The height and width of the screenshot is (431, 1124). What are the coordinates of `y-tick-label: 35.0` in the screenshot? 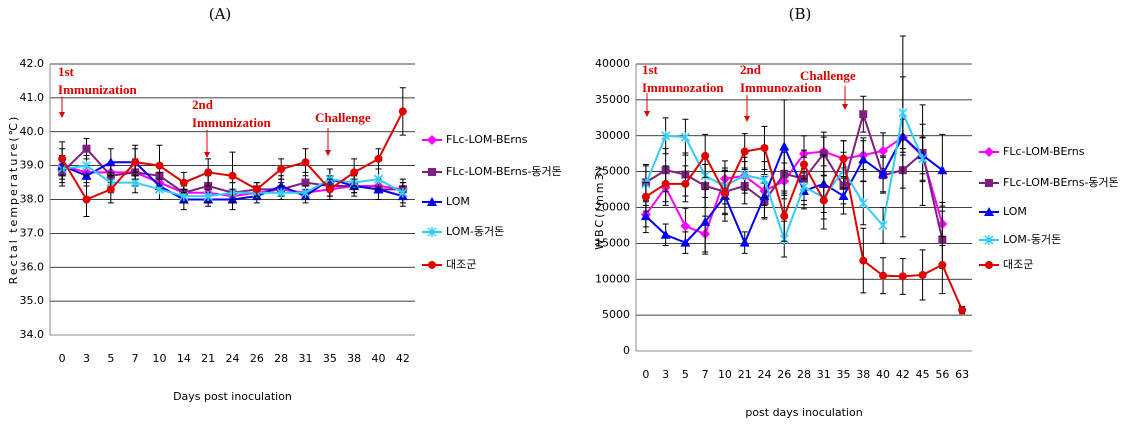 It's located at (32, 300).